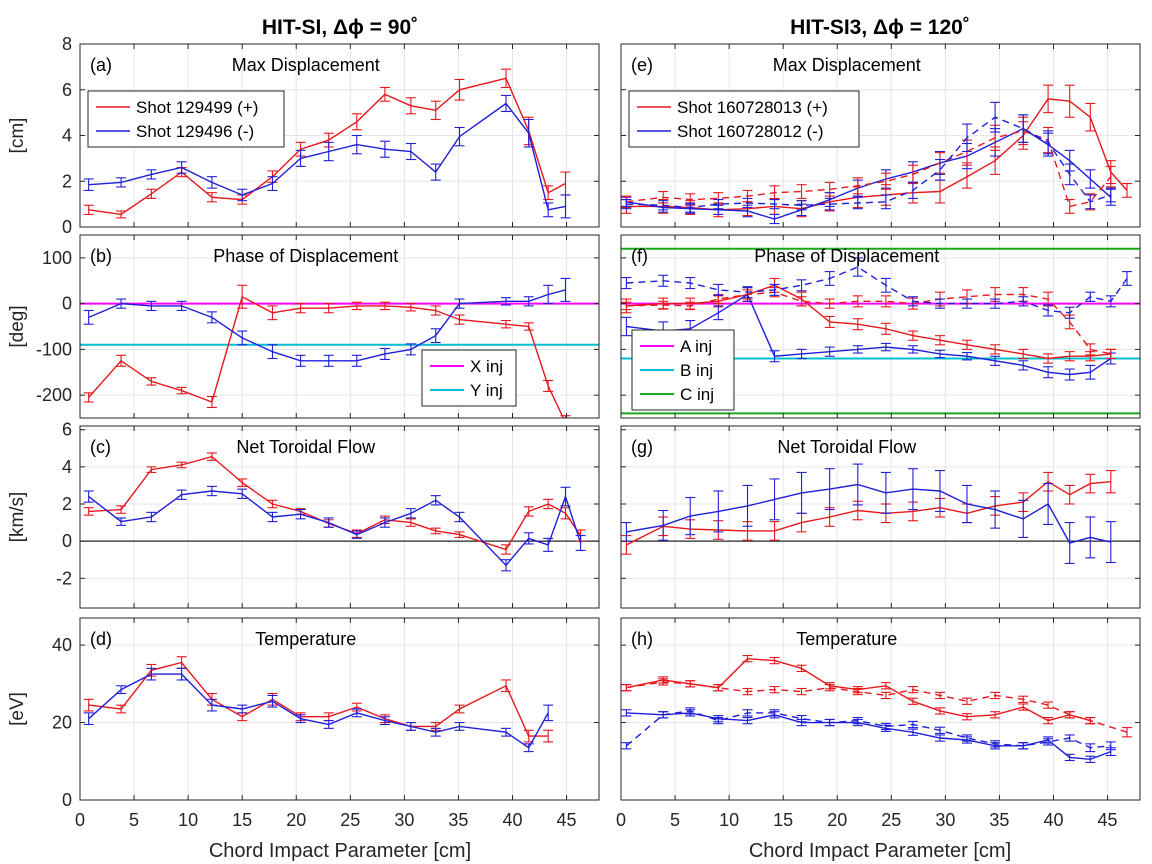 Image resolution: width=1152 pixels, height=864 pixels. I want to click on series-line-blue-solid, so click(327, 156).